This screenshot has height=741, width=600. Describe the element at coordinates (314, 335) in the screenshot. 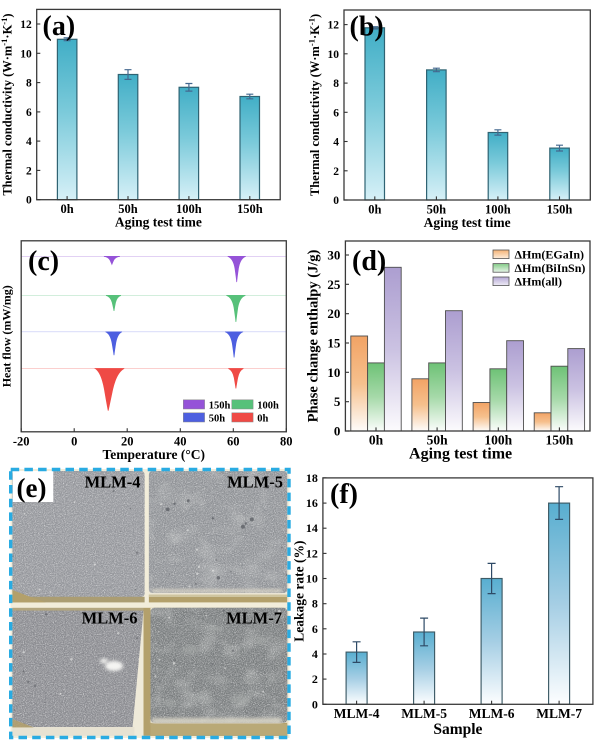

I see `svg-text: Phase change enthalpy (J/g)` at that location.